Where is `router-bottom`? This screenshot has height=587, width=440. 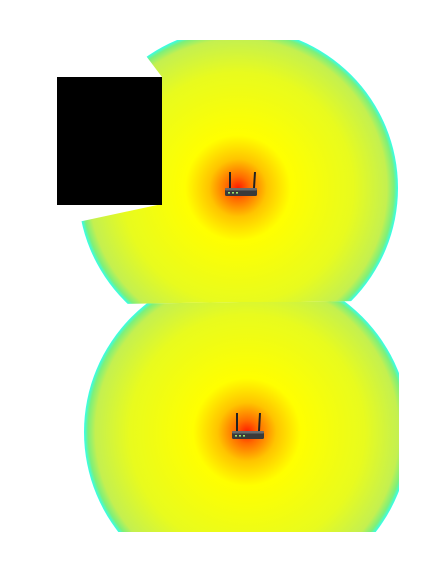
router-bottom is located at coordinates (248, 425).